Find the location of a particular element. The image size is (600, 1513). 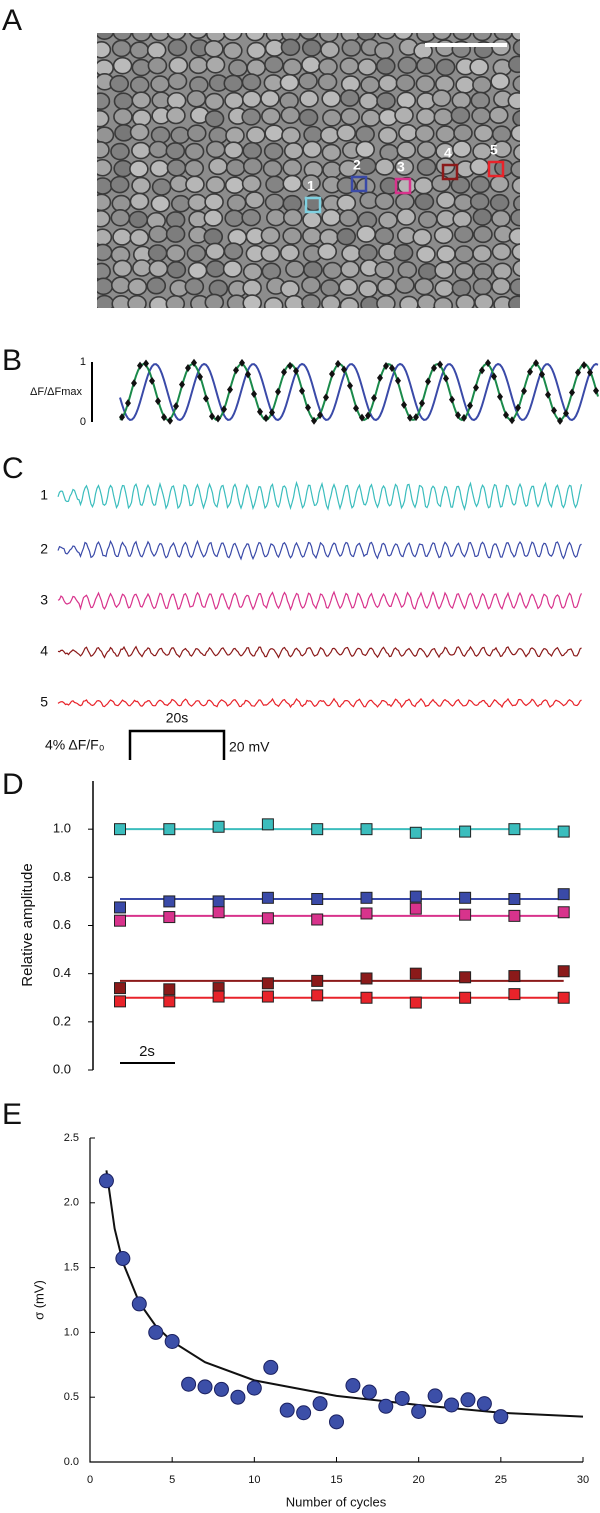

roi-box is located at coordinates (496, 169).